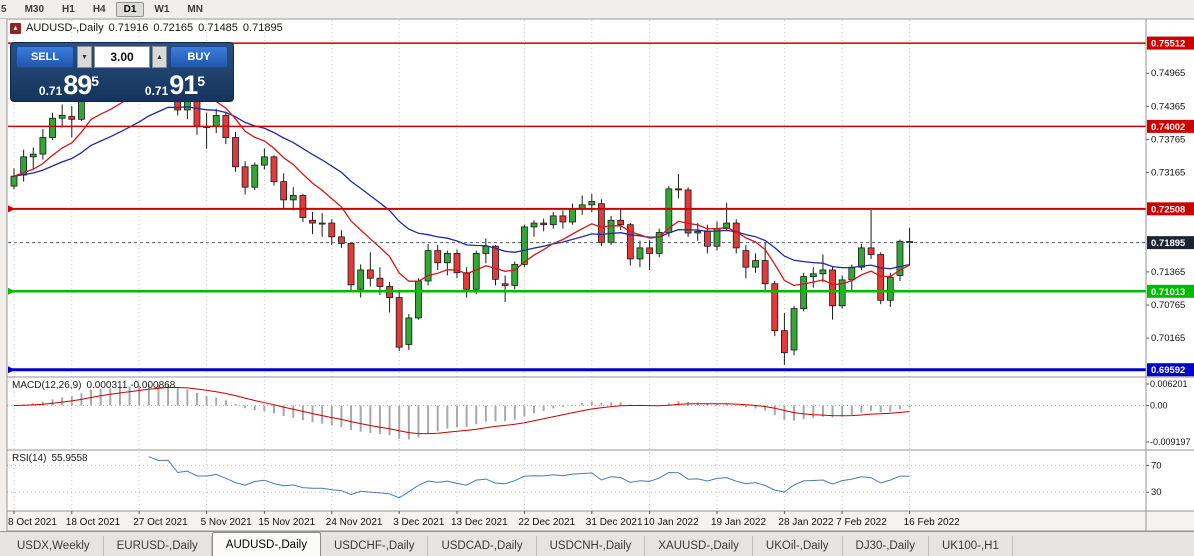 The height and width of the screenshot is (556, 1194). What do you see at coordinates (591, 546) in the screenshot?
I see `chart-tab-usdcnh-daily: USDCNH-,Daily` at bounding box center [591, 546].